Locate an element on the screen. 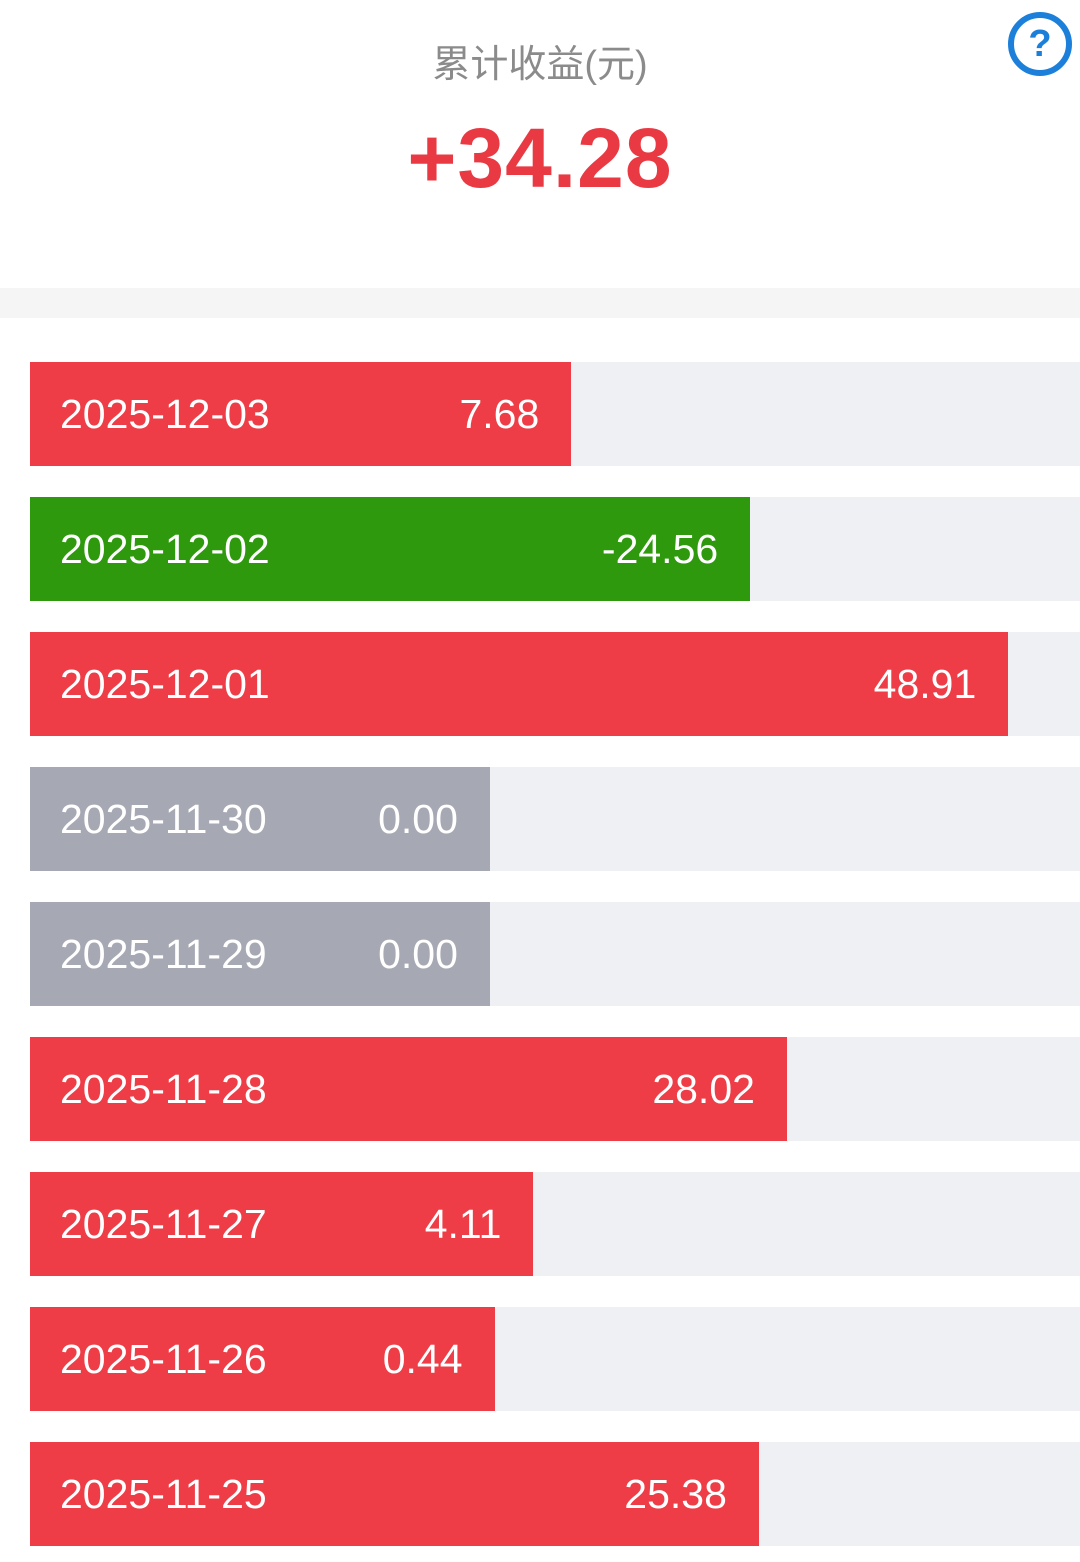 The image size is (1080, 1562). daily-profit-bar: 2025-11-27 4.11 is located at coordinates (282, 1224).